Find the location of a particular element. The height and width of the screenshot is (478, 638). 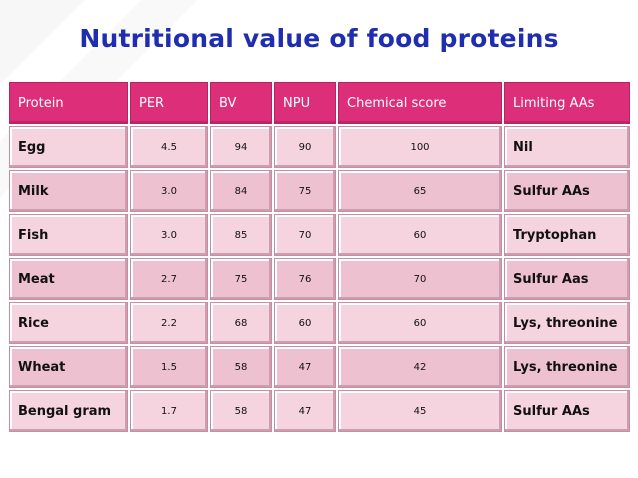

cell-per: 2.7 is located at coordinates (169, 279).